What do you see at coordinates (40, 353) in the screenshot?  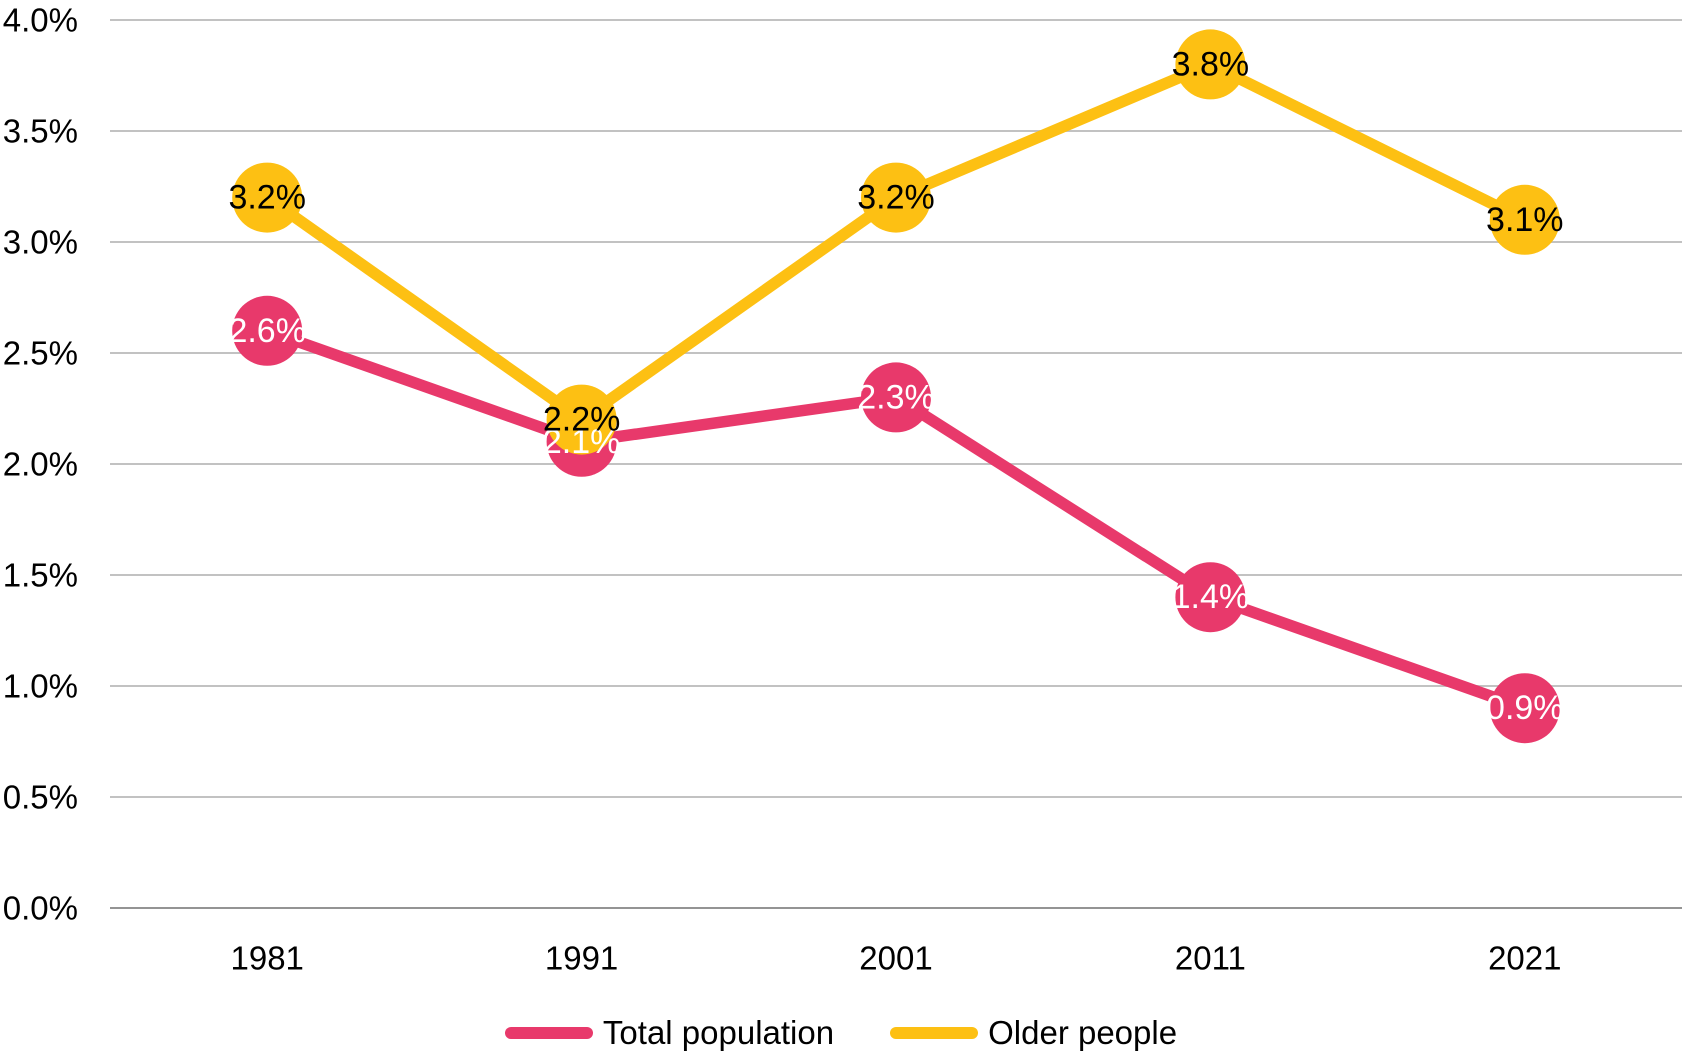 I see `y-tick-label: 2.5%` at bounding box center [40, 353].